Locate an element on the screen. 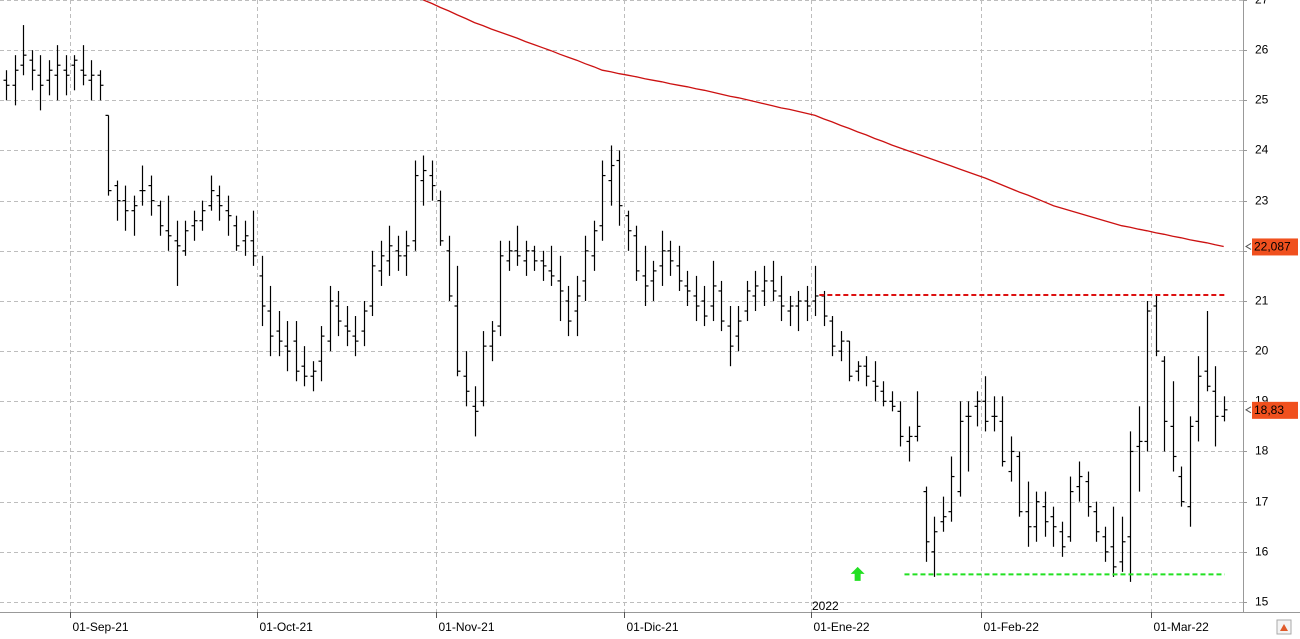 The image size is (1300, 639). last-value-box is located at coordinates (1275, 410).